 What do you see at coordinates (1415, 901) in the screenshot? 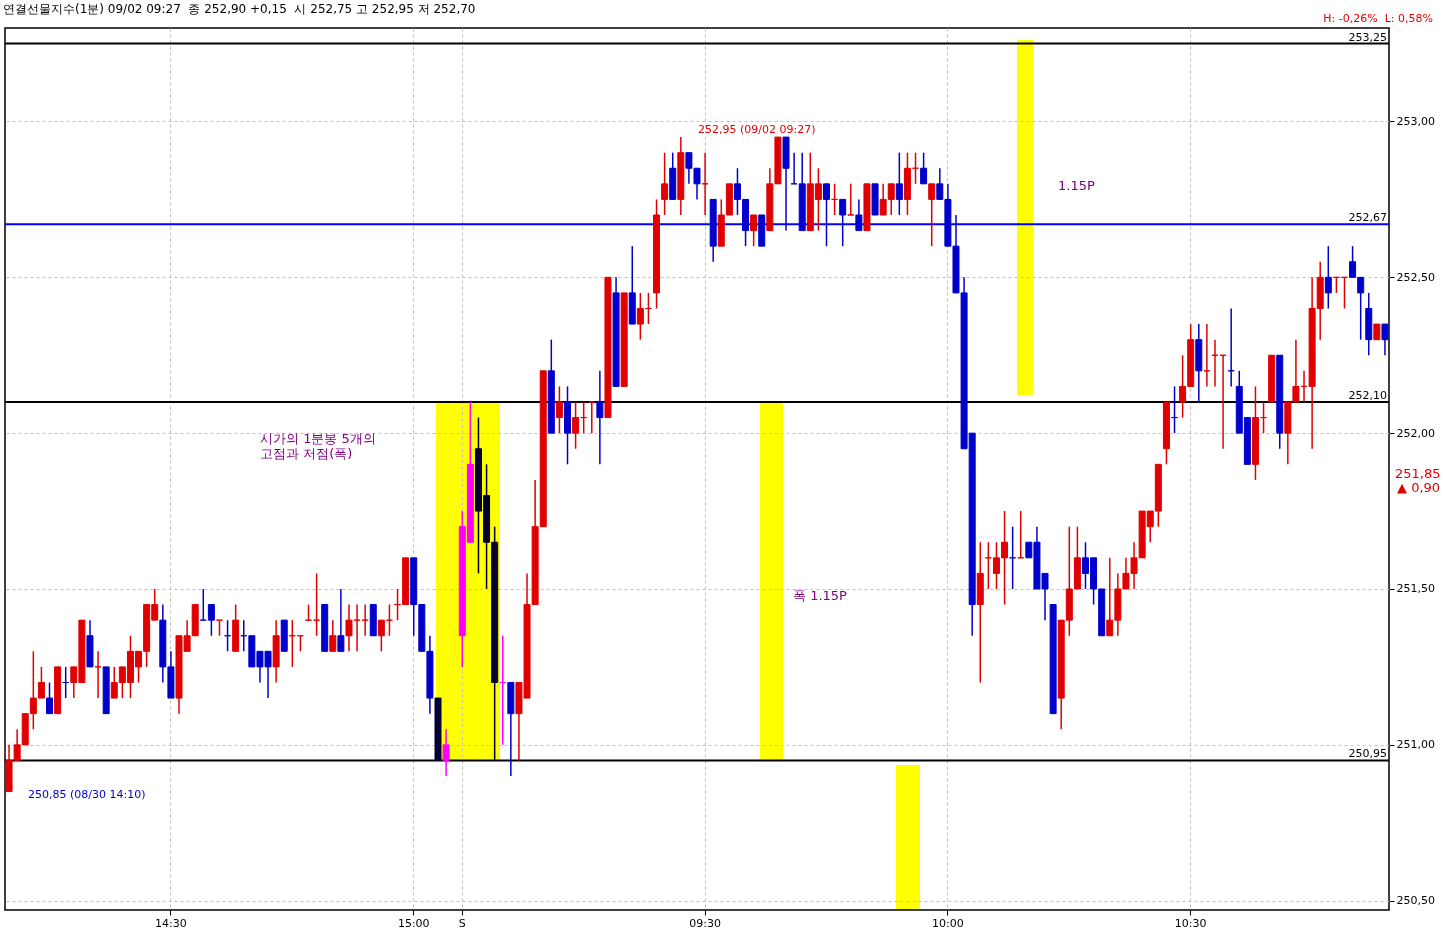
I see `y-tick-label: 250,50` at bounding box center [1415, 901].